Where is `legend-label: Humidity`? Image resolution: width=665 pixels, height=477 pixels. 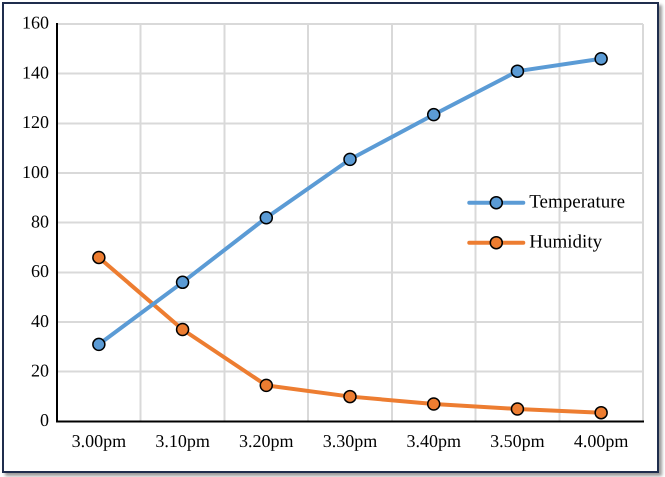
legend-label: Humidity is located at coordinates (566, 242).